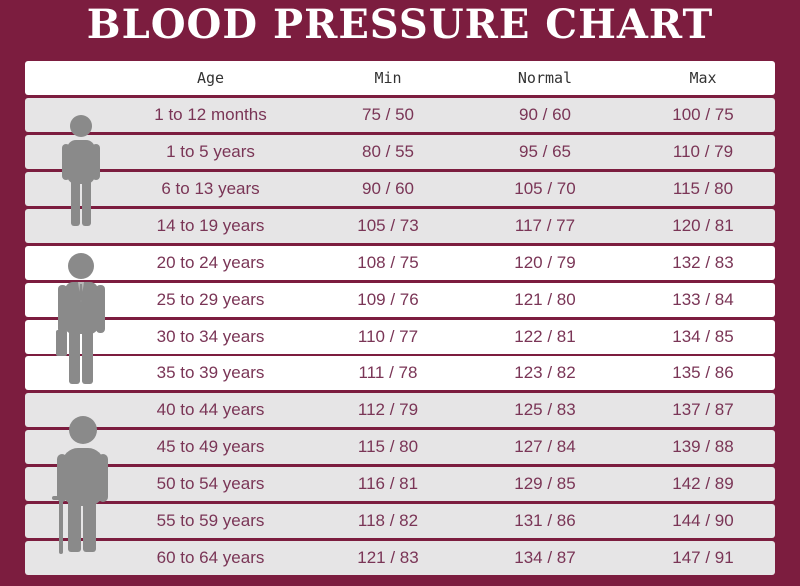 The image size is (800, 586). I want to click on min-cell: 108 / 75, so click(388, 262).